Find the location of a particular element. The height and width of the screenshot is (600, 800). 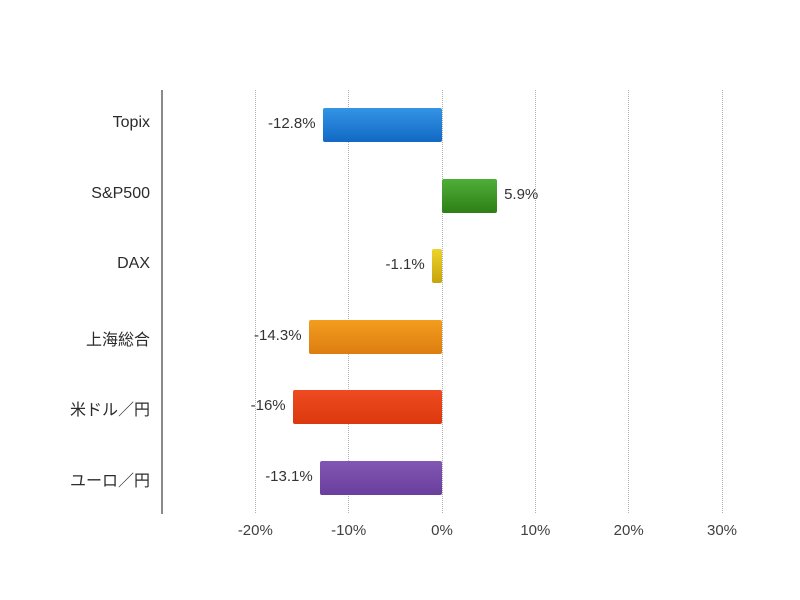

value-label: -12.8% is located at coordinates (292, 124).